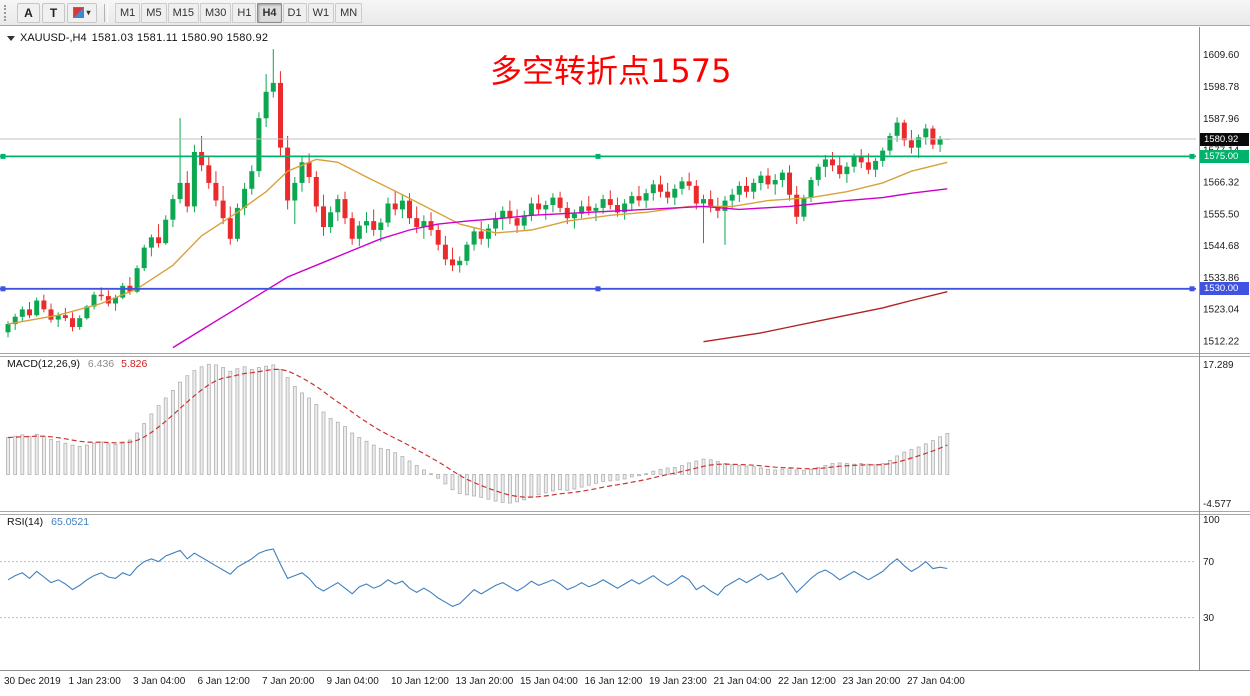 Image resolution: width=1250 pixels, height=696 pixels. I want to click on rsi-label-name: RSI(14), so click(25, 522).